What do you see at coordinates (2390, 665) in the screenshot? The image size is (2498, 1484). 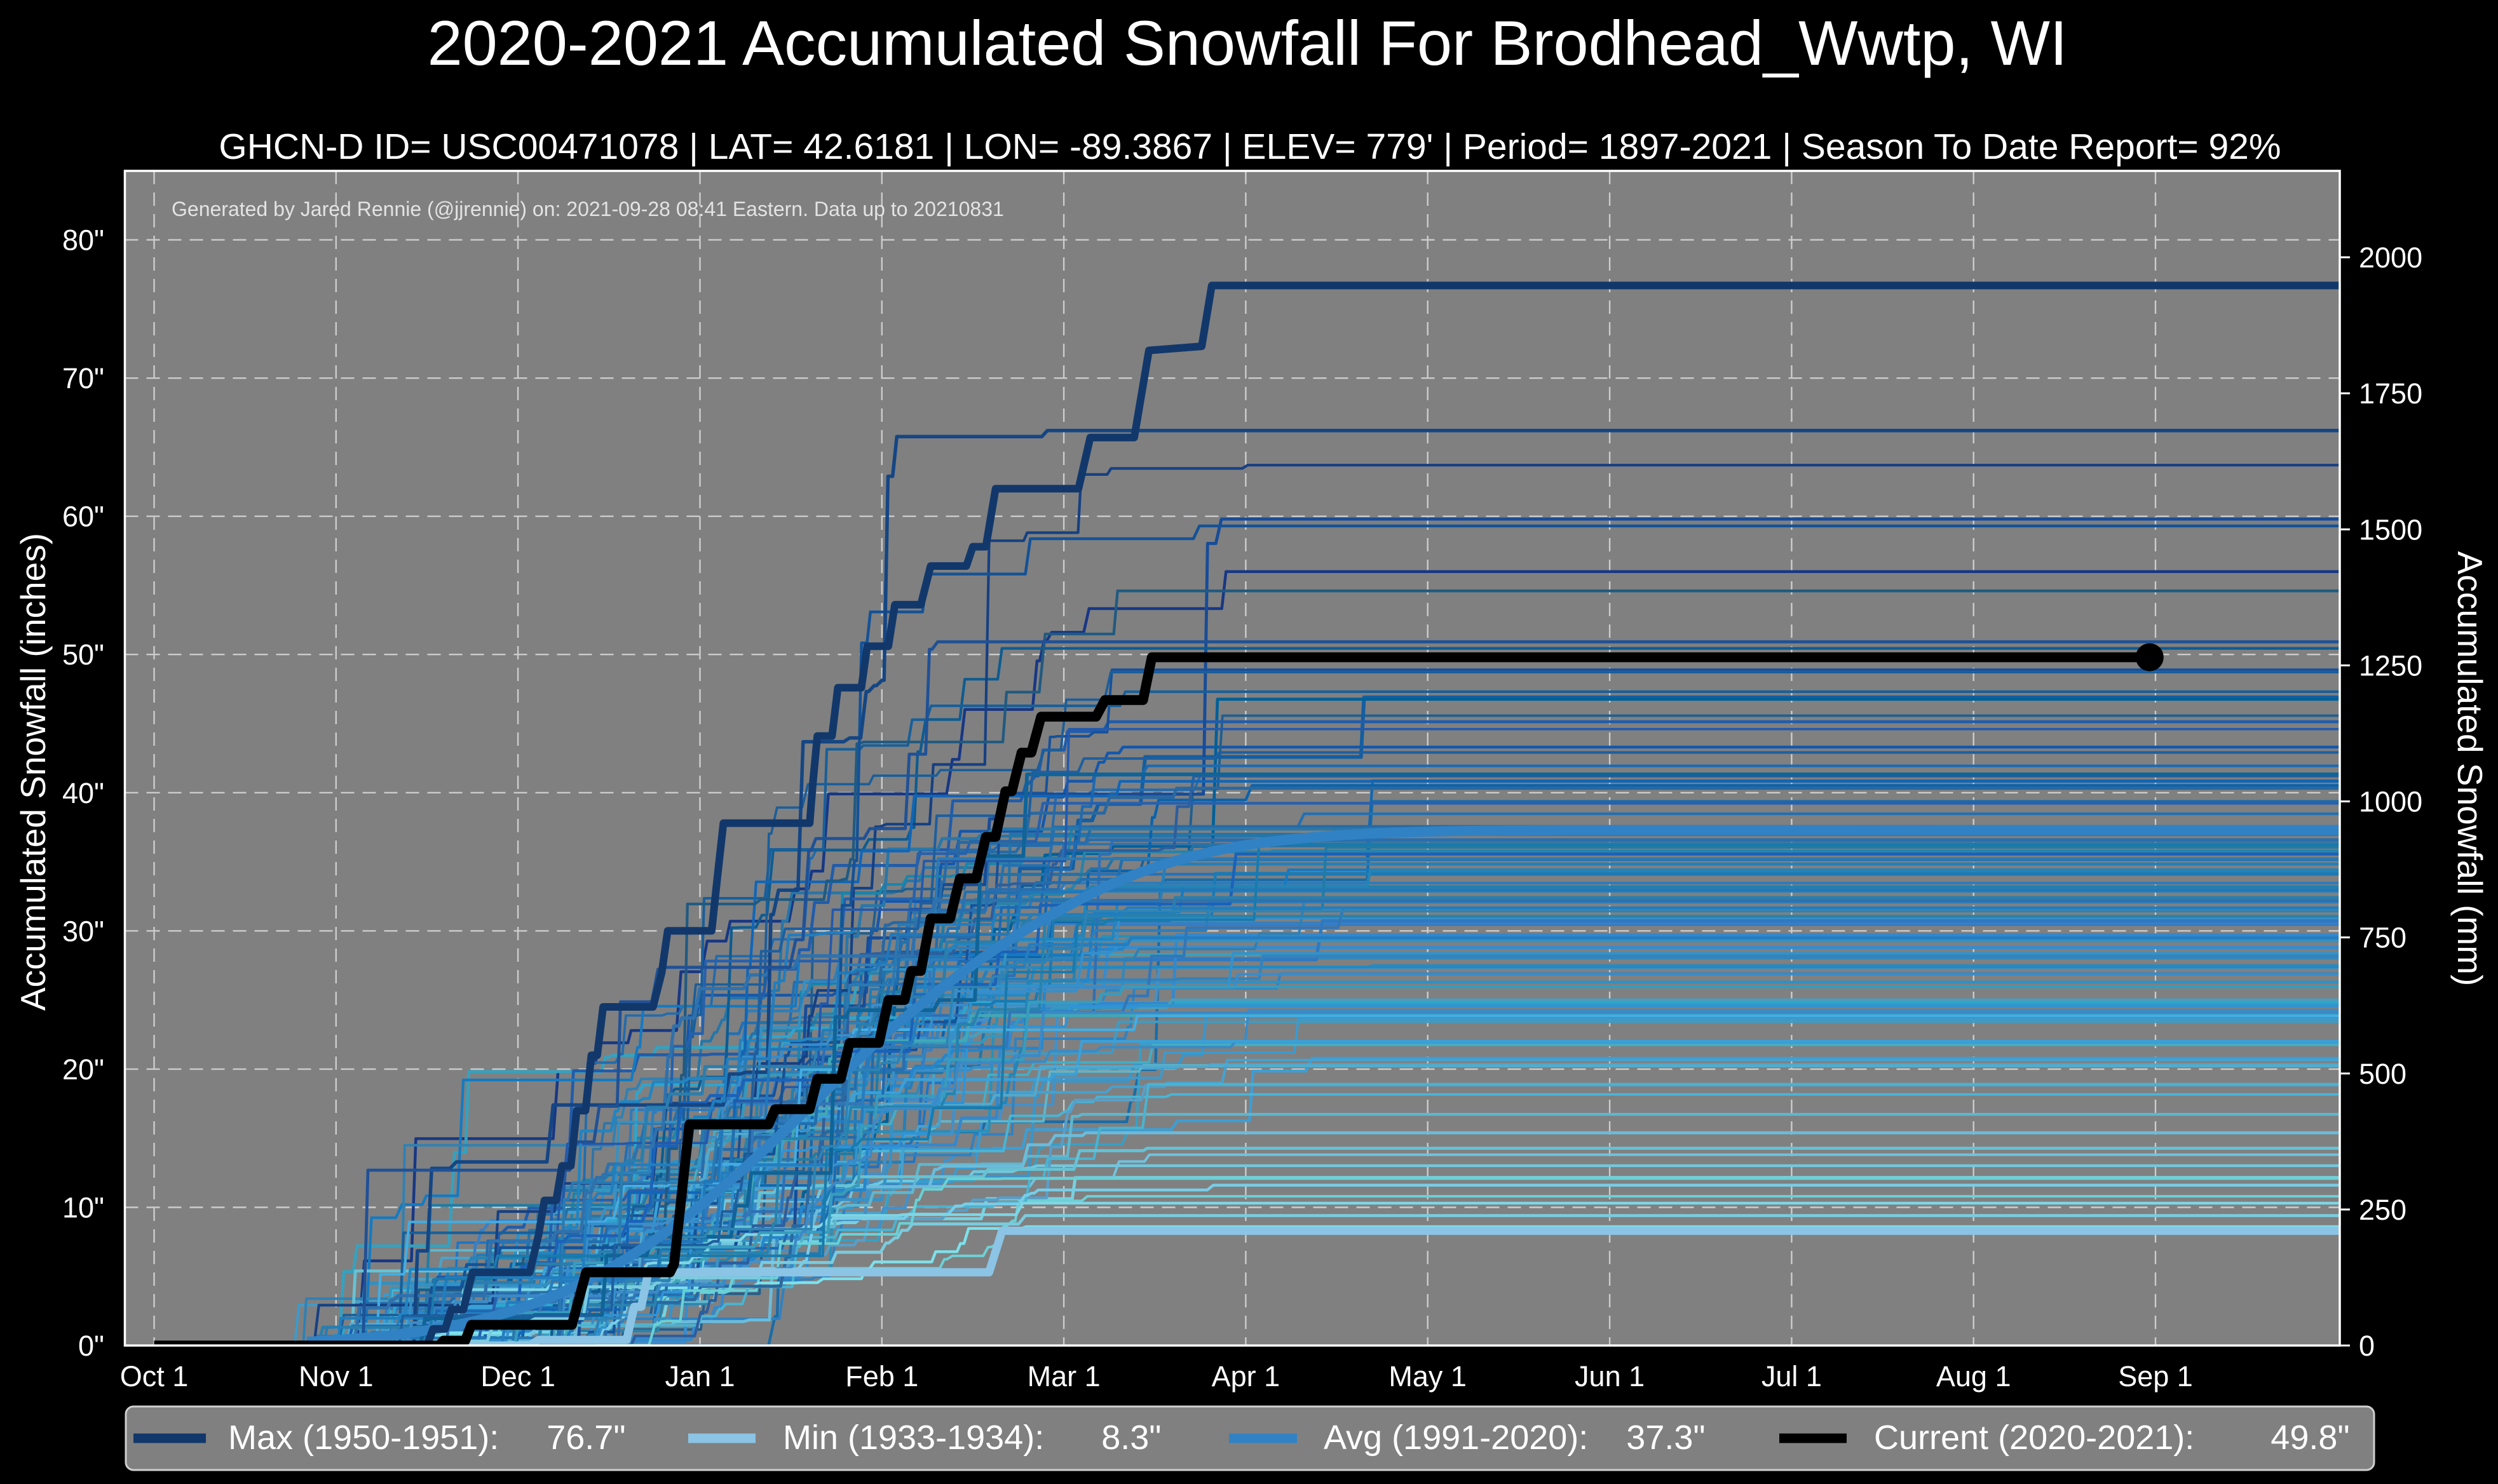 I see `svg-text: 1250` at bounding box center [2390, 665].